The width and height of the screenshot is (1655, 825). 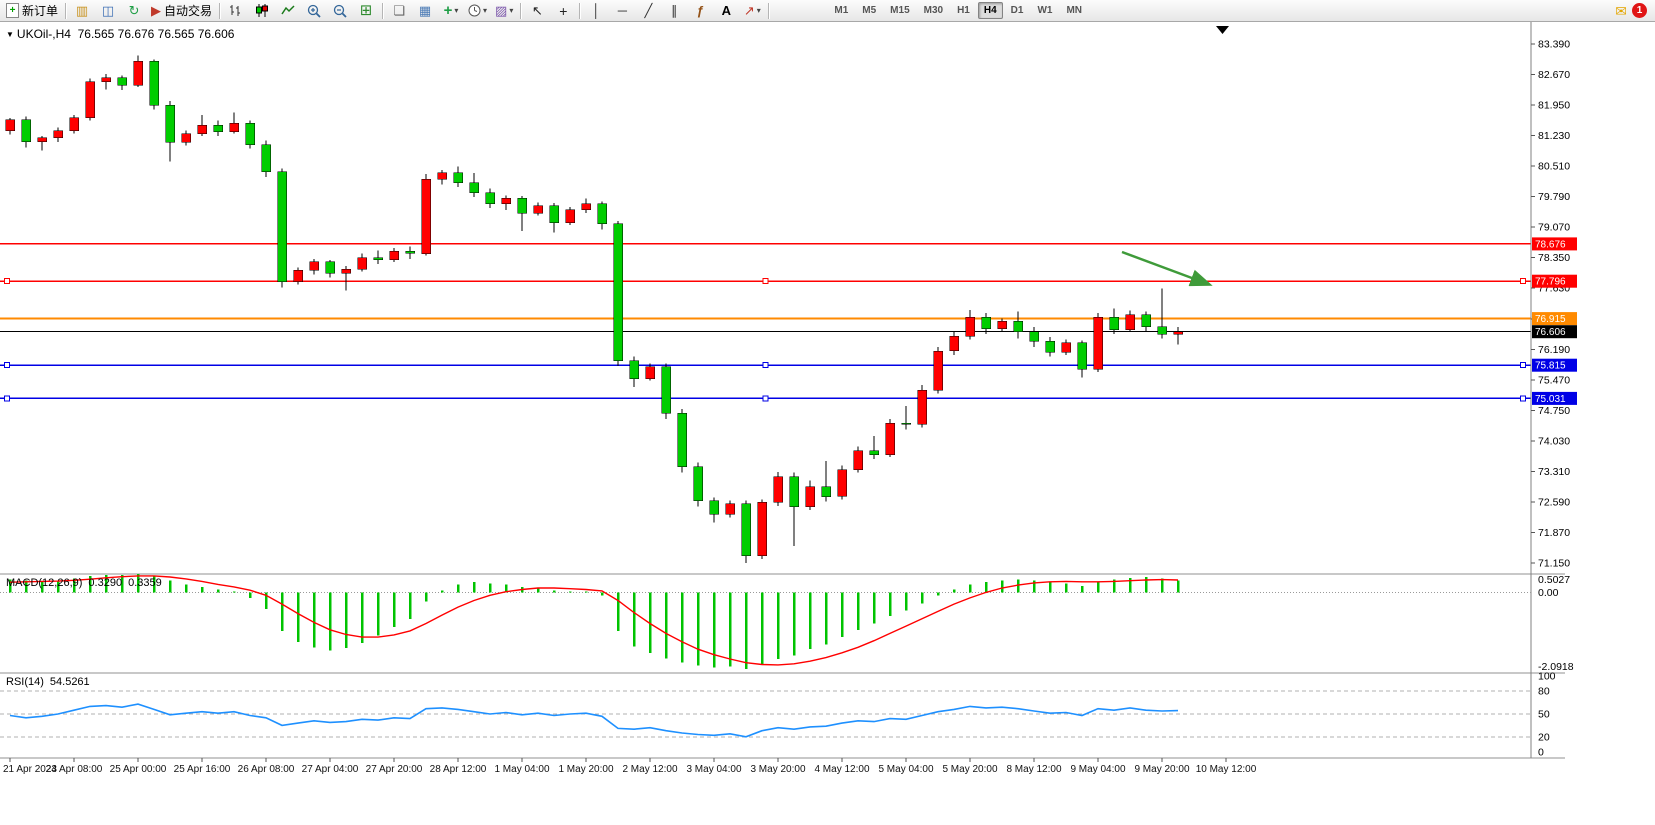 I want to click on refresh-icon: ↻, so click(x=134, y=10).